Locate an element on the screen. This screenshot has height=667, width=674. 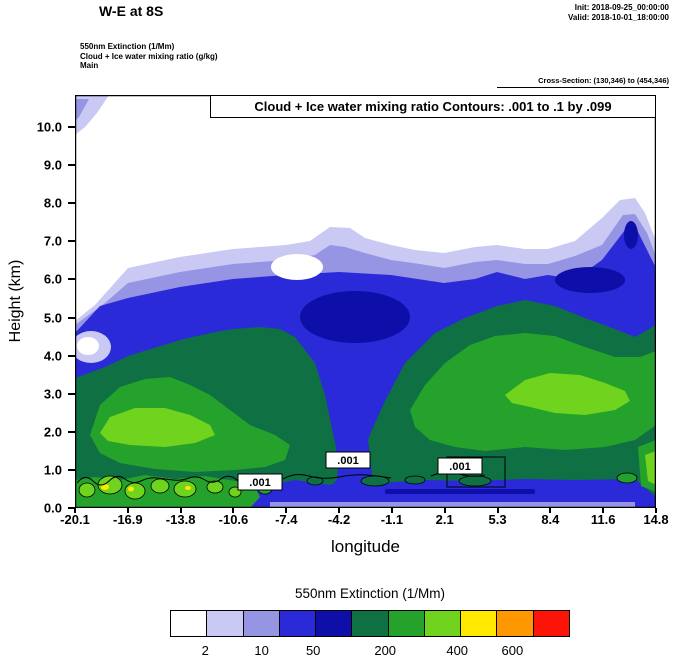
x-tick-label: -10.6 is located at coordinates (233, 519).